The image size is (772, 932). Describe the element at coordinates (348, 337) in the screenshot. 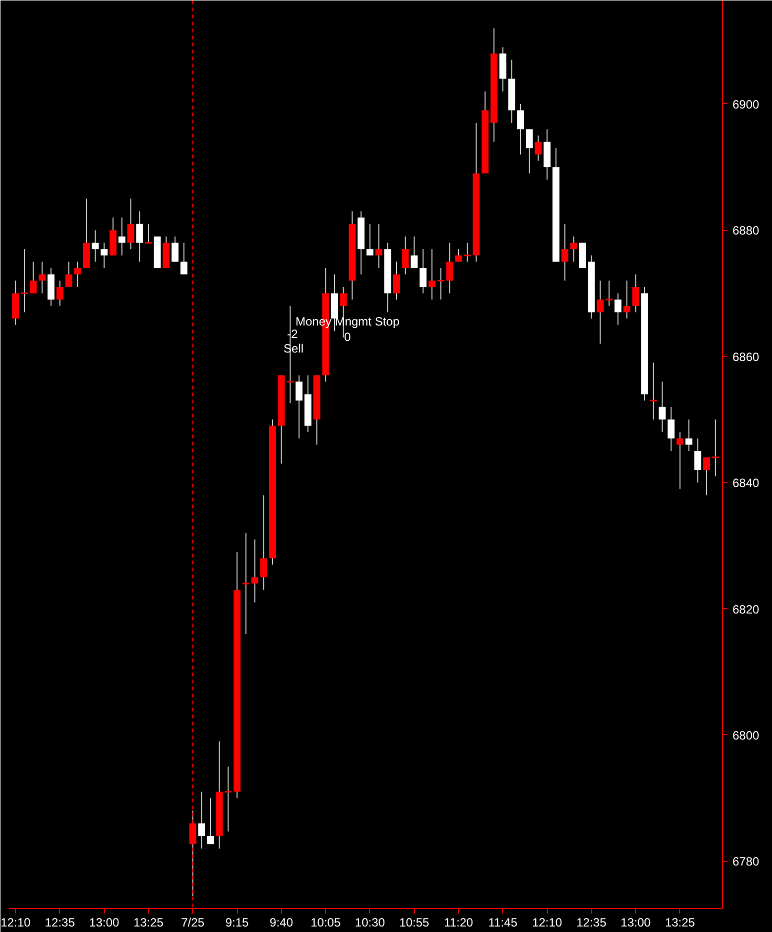

I see `annotation: 0` at that location.